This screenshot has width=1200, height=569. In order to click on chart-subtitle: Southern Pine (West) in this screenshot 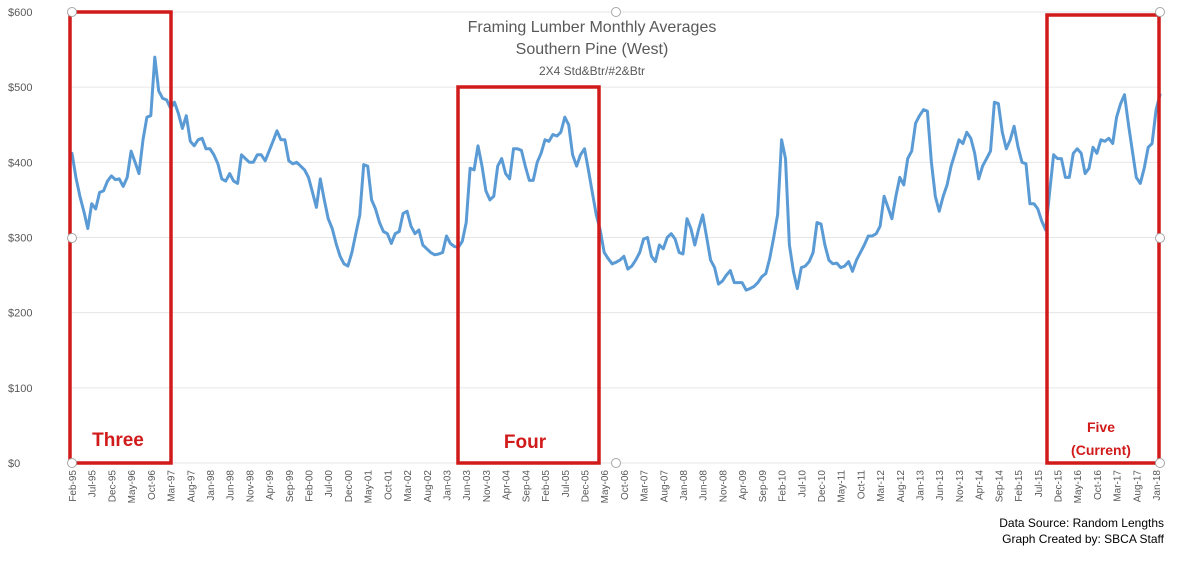, I will do `click(592, 49)`.